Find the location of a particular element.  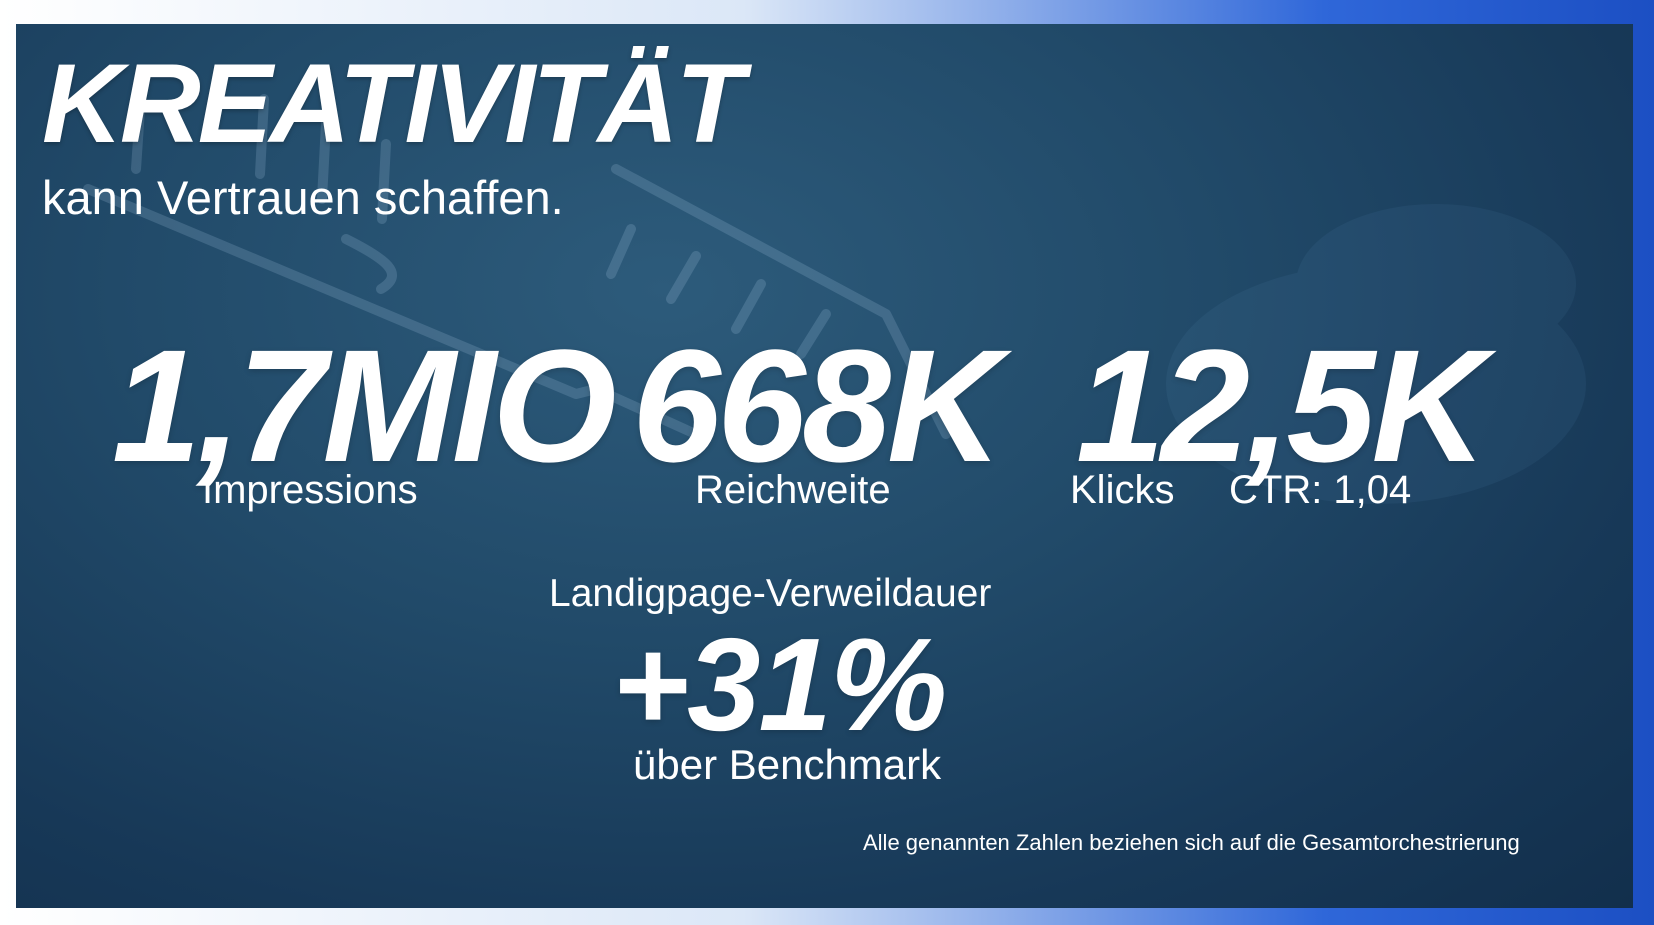

benchmark-label: über Benchmark is located at coordinates (787, 764).